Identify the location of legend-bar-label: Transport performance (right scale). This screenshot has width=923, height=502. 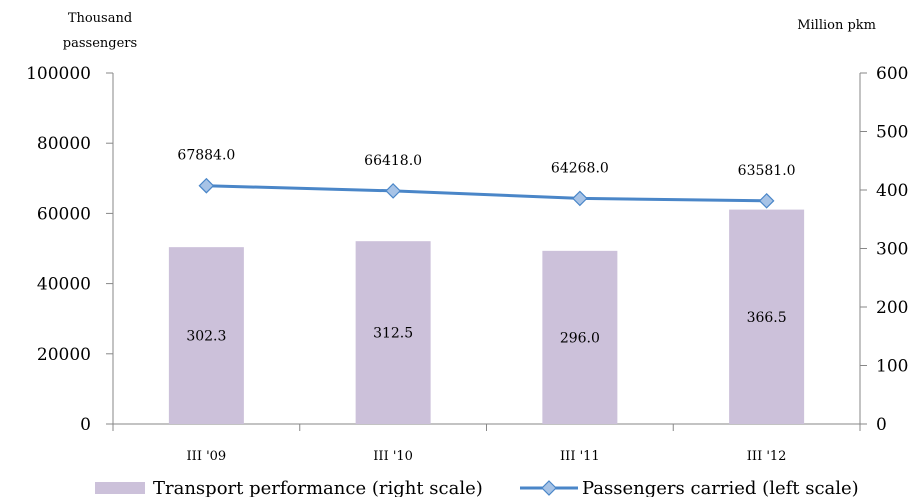
(318, 487).